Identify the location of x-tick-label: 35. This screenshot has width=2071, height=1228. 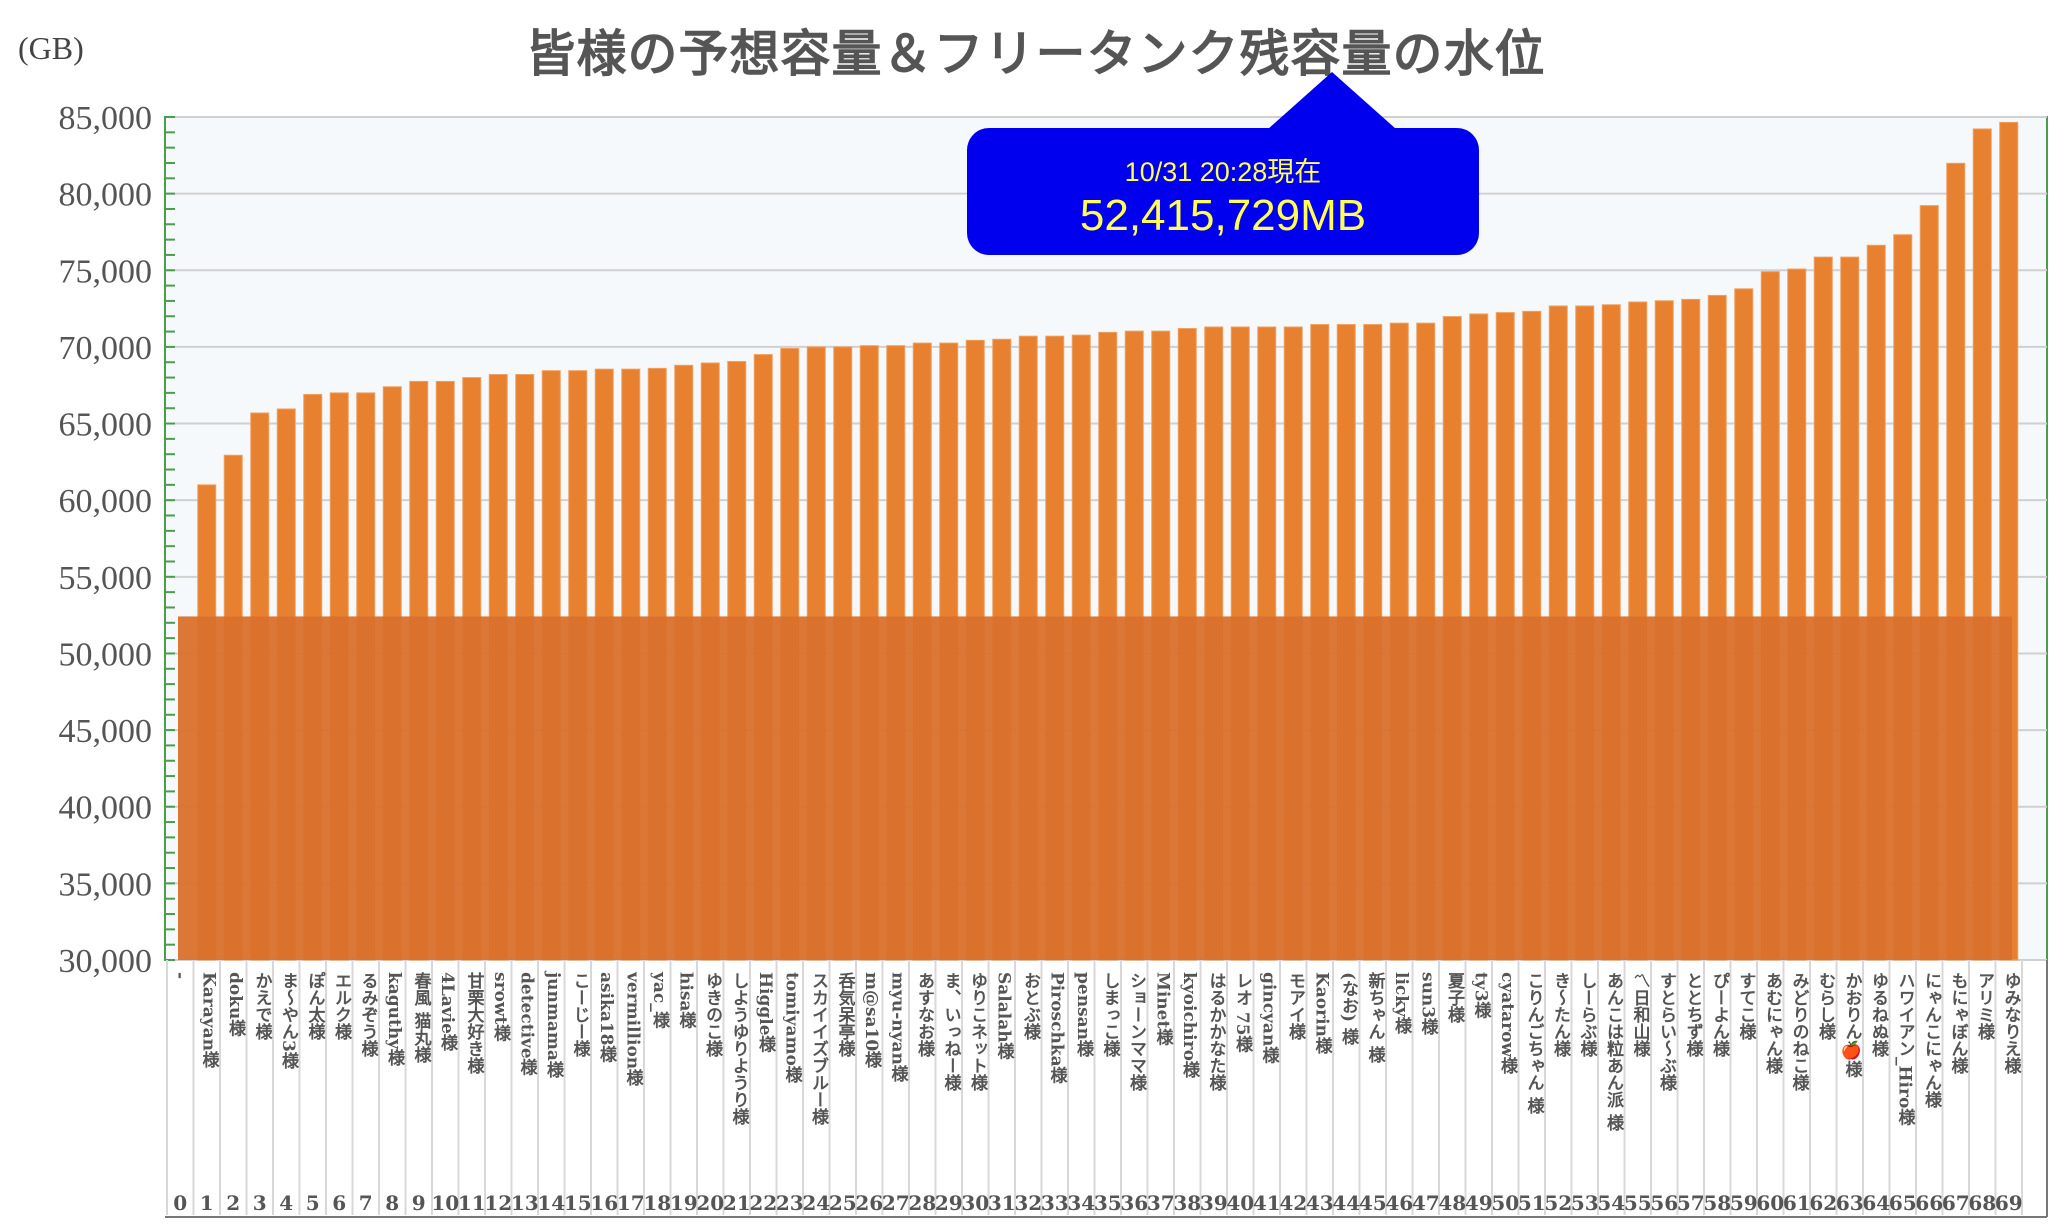
(1108, 1203).